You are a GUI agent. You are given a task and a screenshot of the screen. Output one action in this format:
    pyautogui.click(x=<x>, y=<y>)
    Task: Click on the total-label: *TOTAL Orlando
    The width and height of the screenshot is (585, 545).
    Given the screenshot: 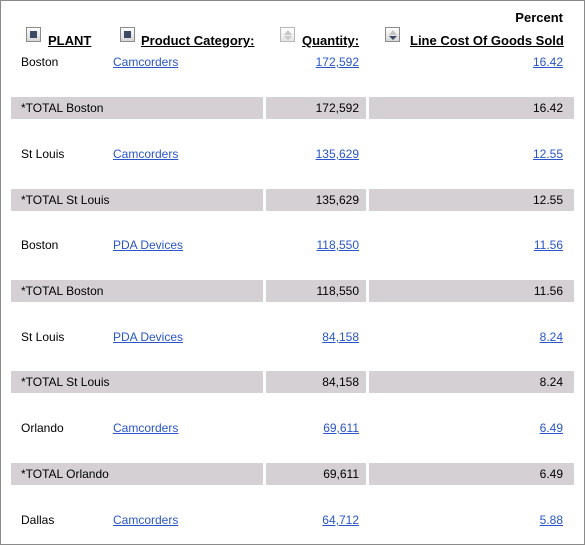 What is the action you would take?
    pyautogui.click(x=65, y=474)
    